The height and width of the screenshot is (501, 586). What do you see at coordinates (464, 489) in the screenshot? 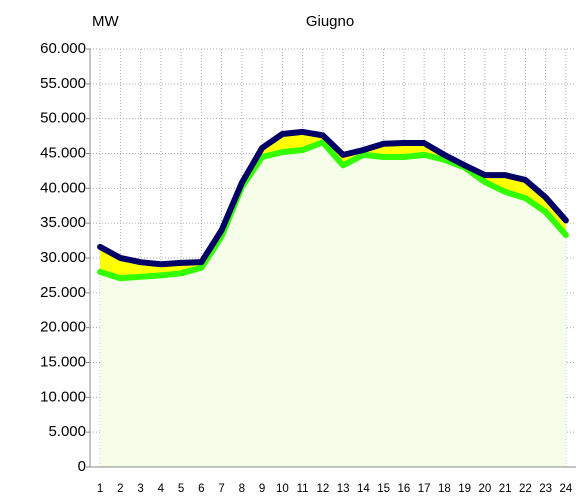
I see `x-tick-label: 19` at bounding box center [464, 489].